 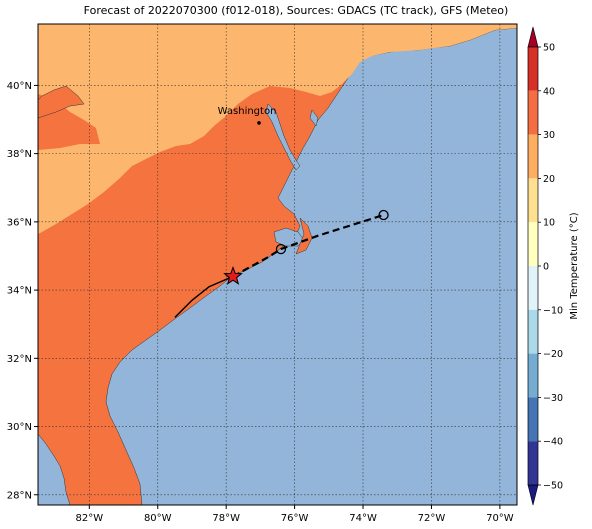 What do you see at coordinates (533, 495) in the screenshot?
I see `colorbar-extend-min` at bounding box center [533, 495].